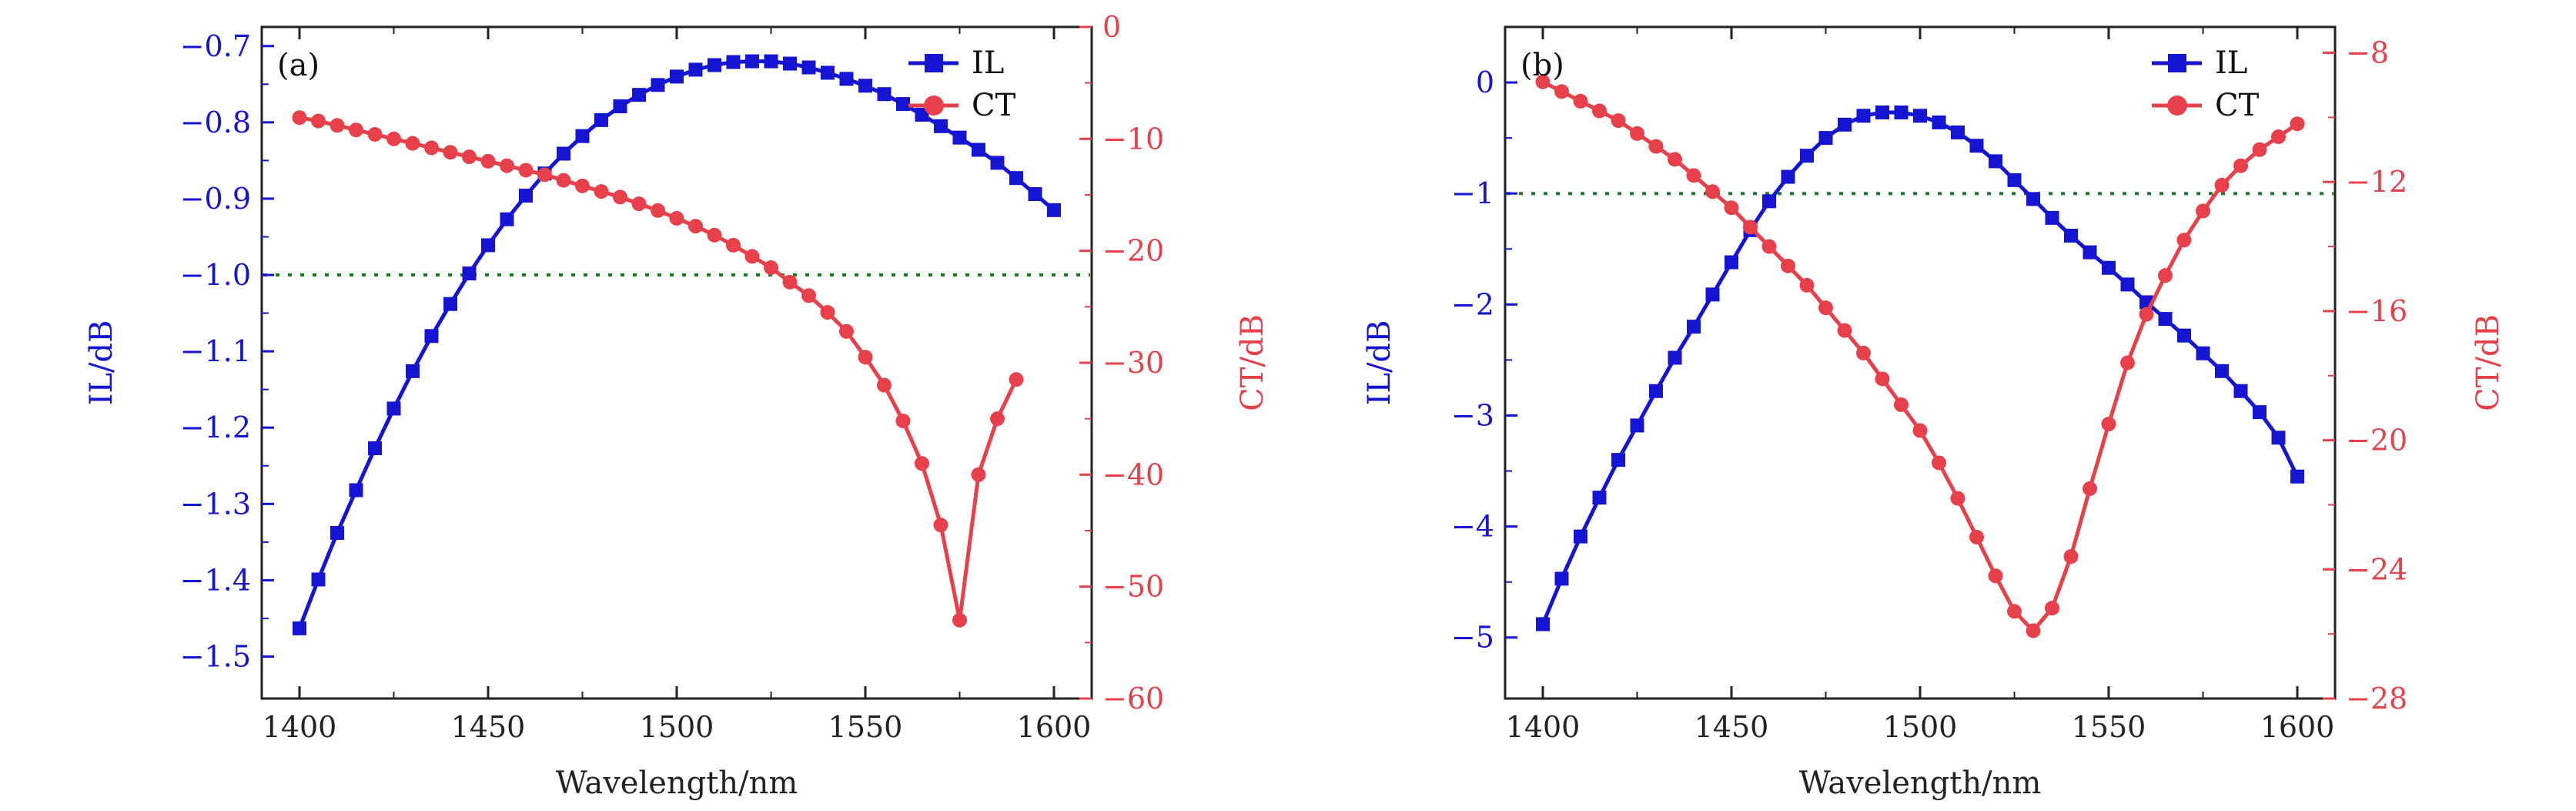  What do you see at coordinates (1133, 698) in the screenshot?
I see `y-right-tick-label: −60` at bounding box center [1133, 698].